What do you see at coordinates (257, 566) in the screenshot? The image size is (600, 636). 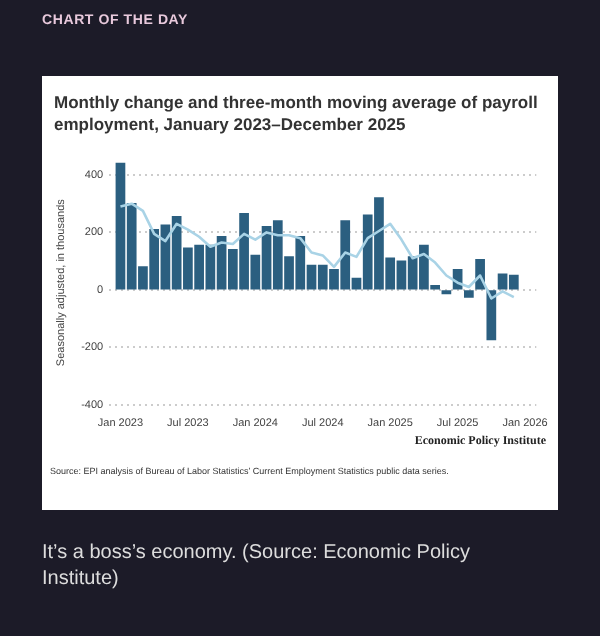 I see `text: It’s a boss’s economy. (Source: Economic Policy Institute)` at bounding box center [257, 566].